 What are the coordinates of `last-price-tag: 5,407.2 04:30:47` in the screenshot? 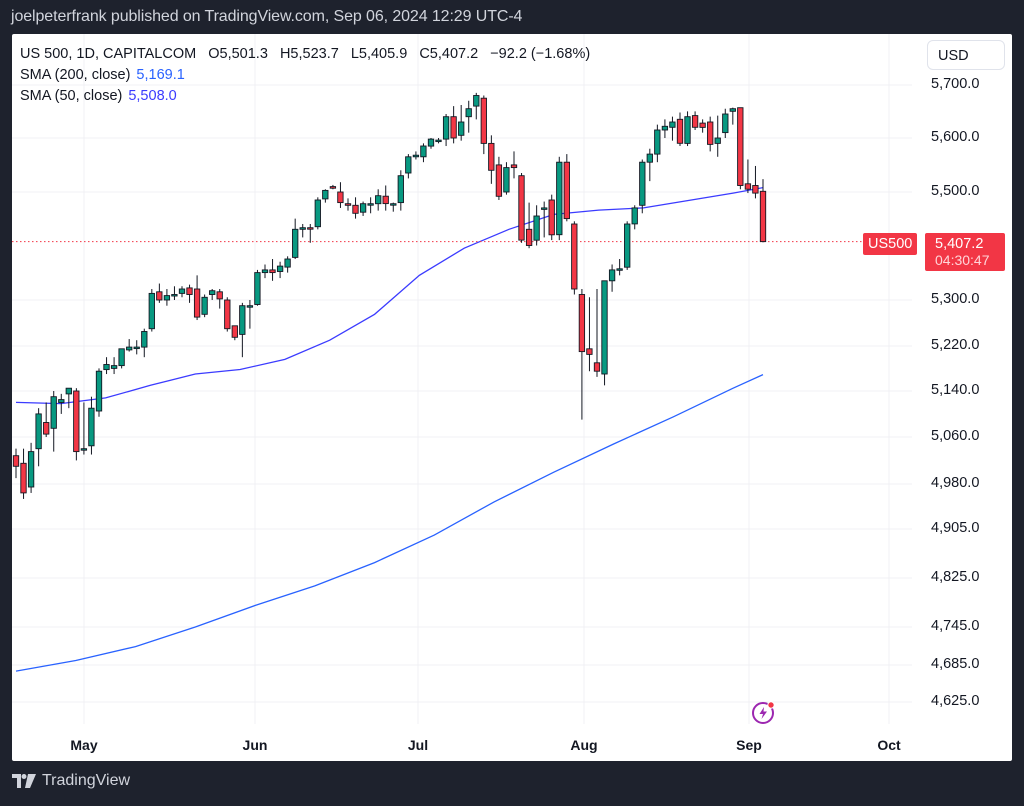 It's located at (965, 252).